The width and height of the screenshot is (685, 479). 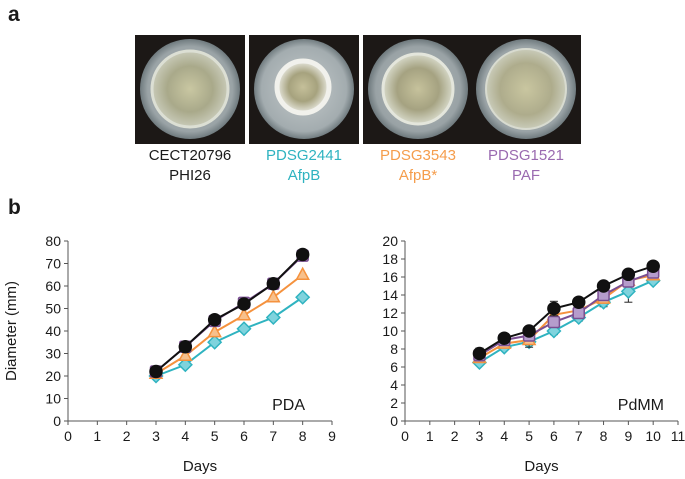 I want to click on petri-dish-afpb, so click(x=304, y=89).